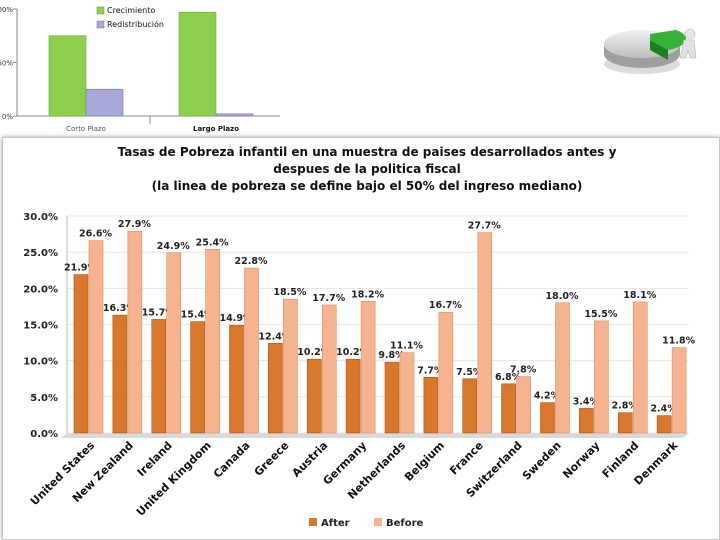 The height and width of the screenshot is (540, 720). I want to click on data-label-after-netherlands: 9.8%, so click(391, 355).